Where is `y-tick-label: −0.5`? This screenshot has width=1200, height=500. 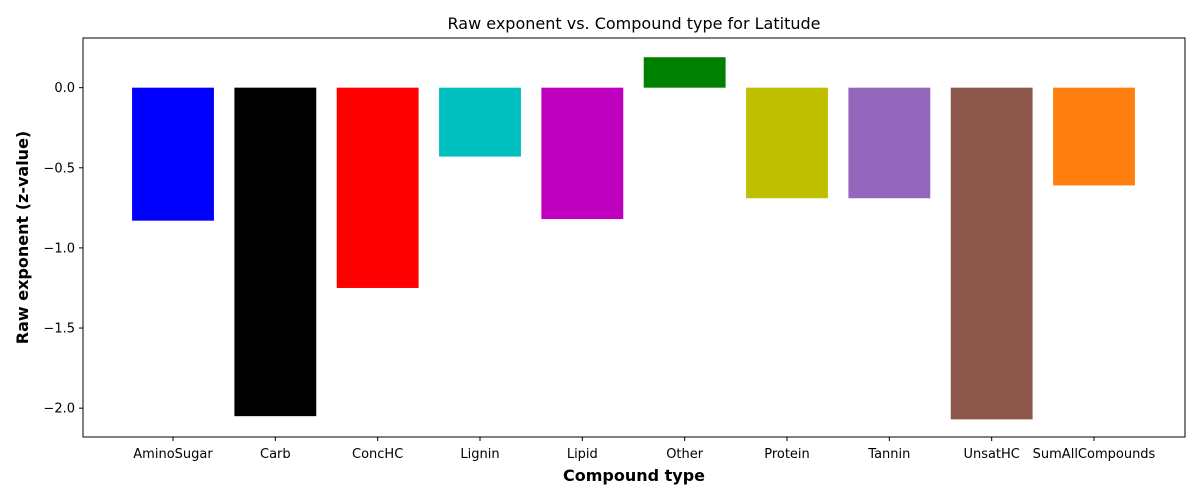
y-tick-label: −0.5 is located at coordinates (59, 168).